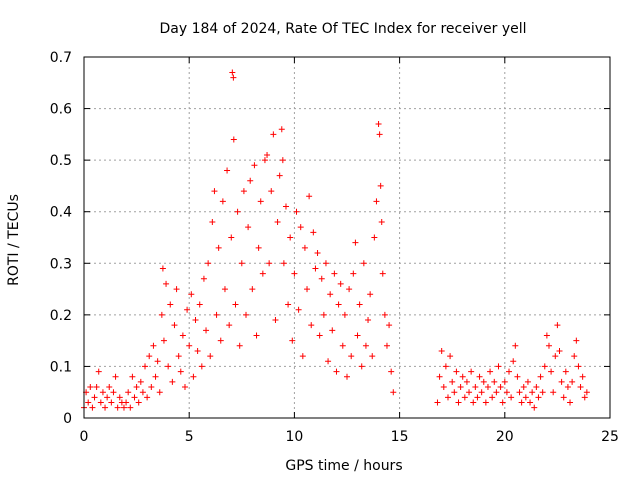  I want to click on x-tick-label: 15, so click(400, 437).